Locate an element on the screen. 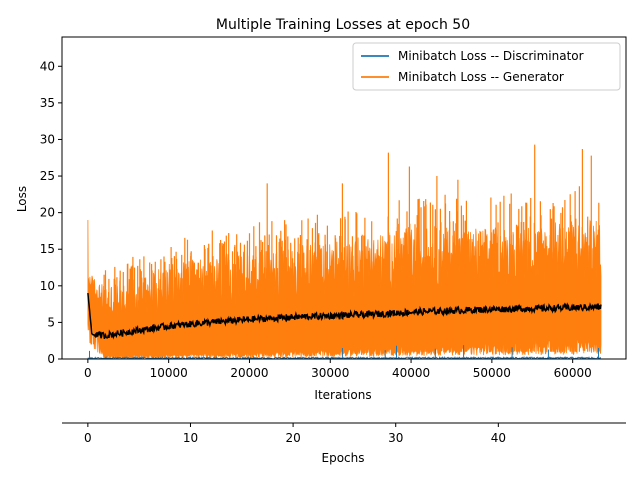  x-tick-label: 30000 is located at coordinates (330, 373).